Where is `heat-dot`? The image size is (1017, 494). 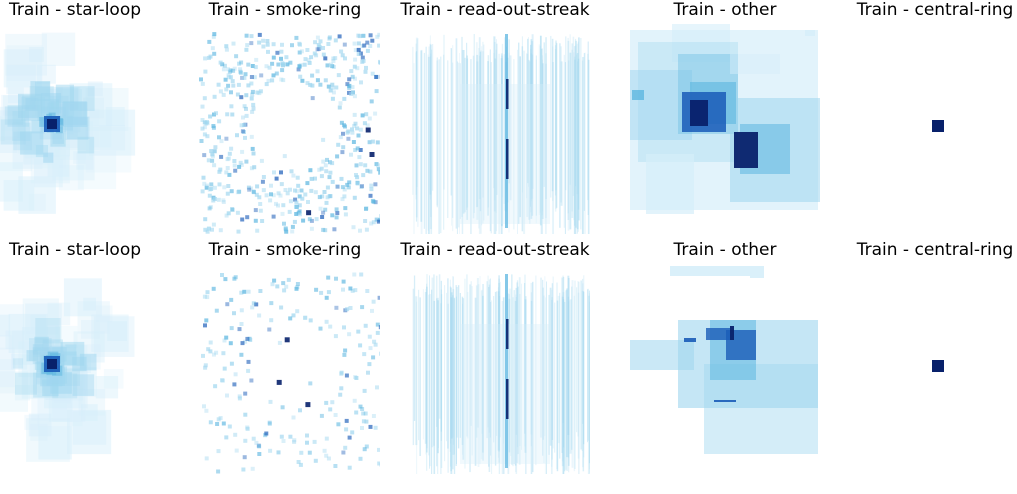 heat-dot is located at coordinates (938, 366).